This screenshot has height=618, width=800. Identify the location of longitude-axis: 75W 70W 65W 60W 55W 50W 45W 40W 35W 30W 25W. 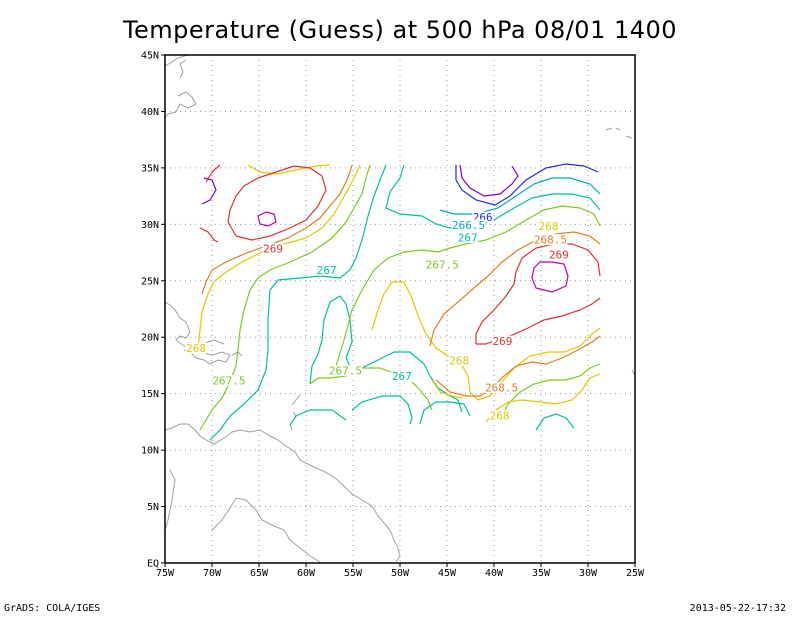
(400, 571).